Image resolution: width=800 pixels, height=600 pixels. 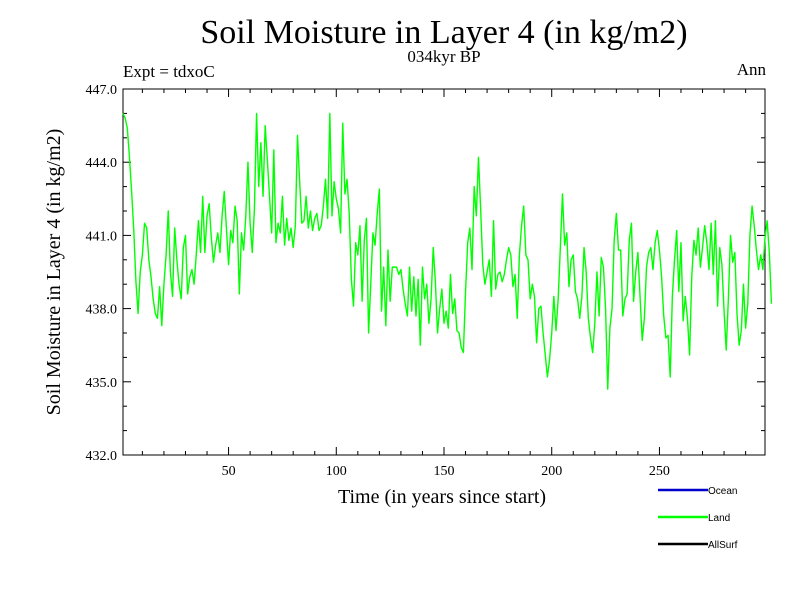 What do you see at coordinates (102, 310) in the screenshot?
I see `y-tick-label: 438.0` at bounding box center [102, 310].